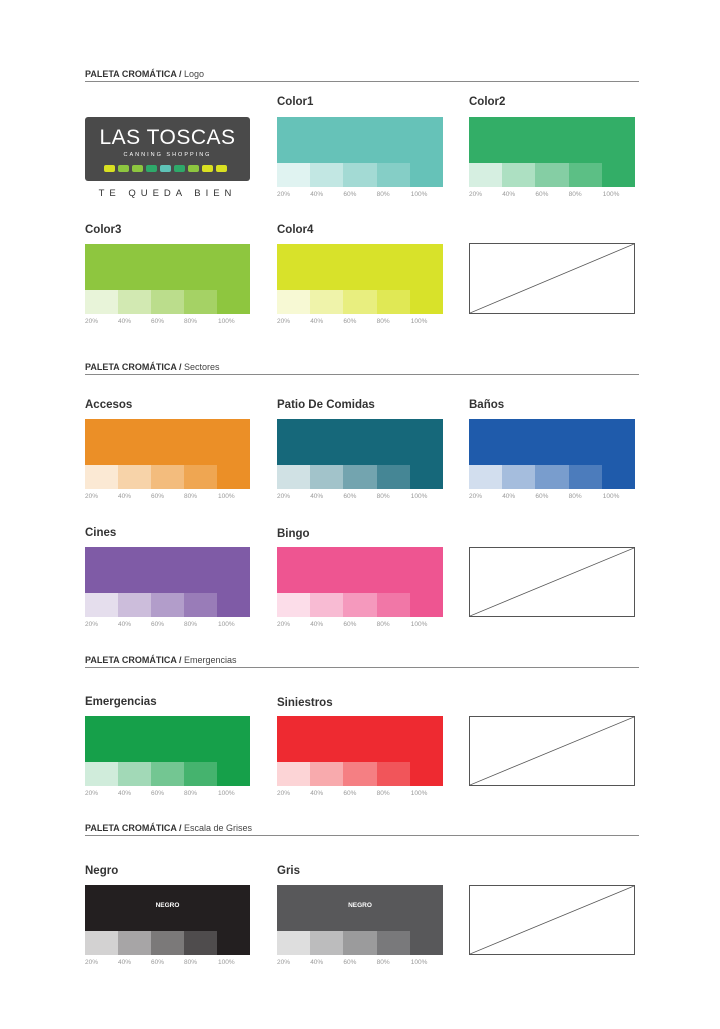  I want to click on swatch-title: Color2, so click(487, 102).